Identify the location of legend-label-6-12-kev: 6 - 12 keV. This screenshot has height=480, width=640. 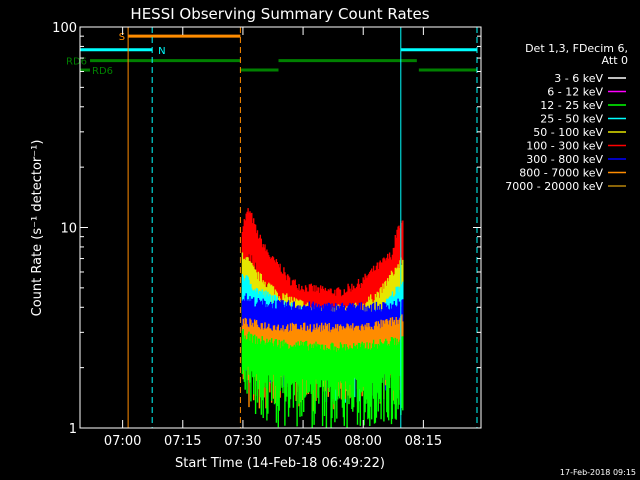
(575, 92).